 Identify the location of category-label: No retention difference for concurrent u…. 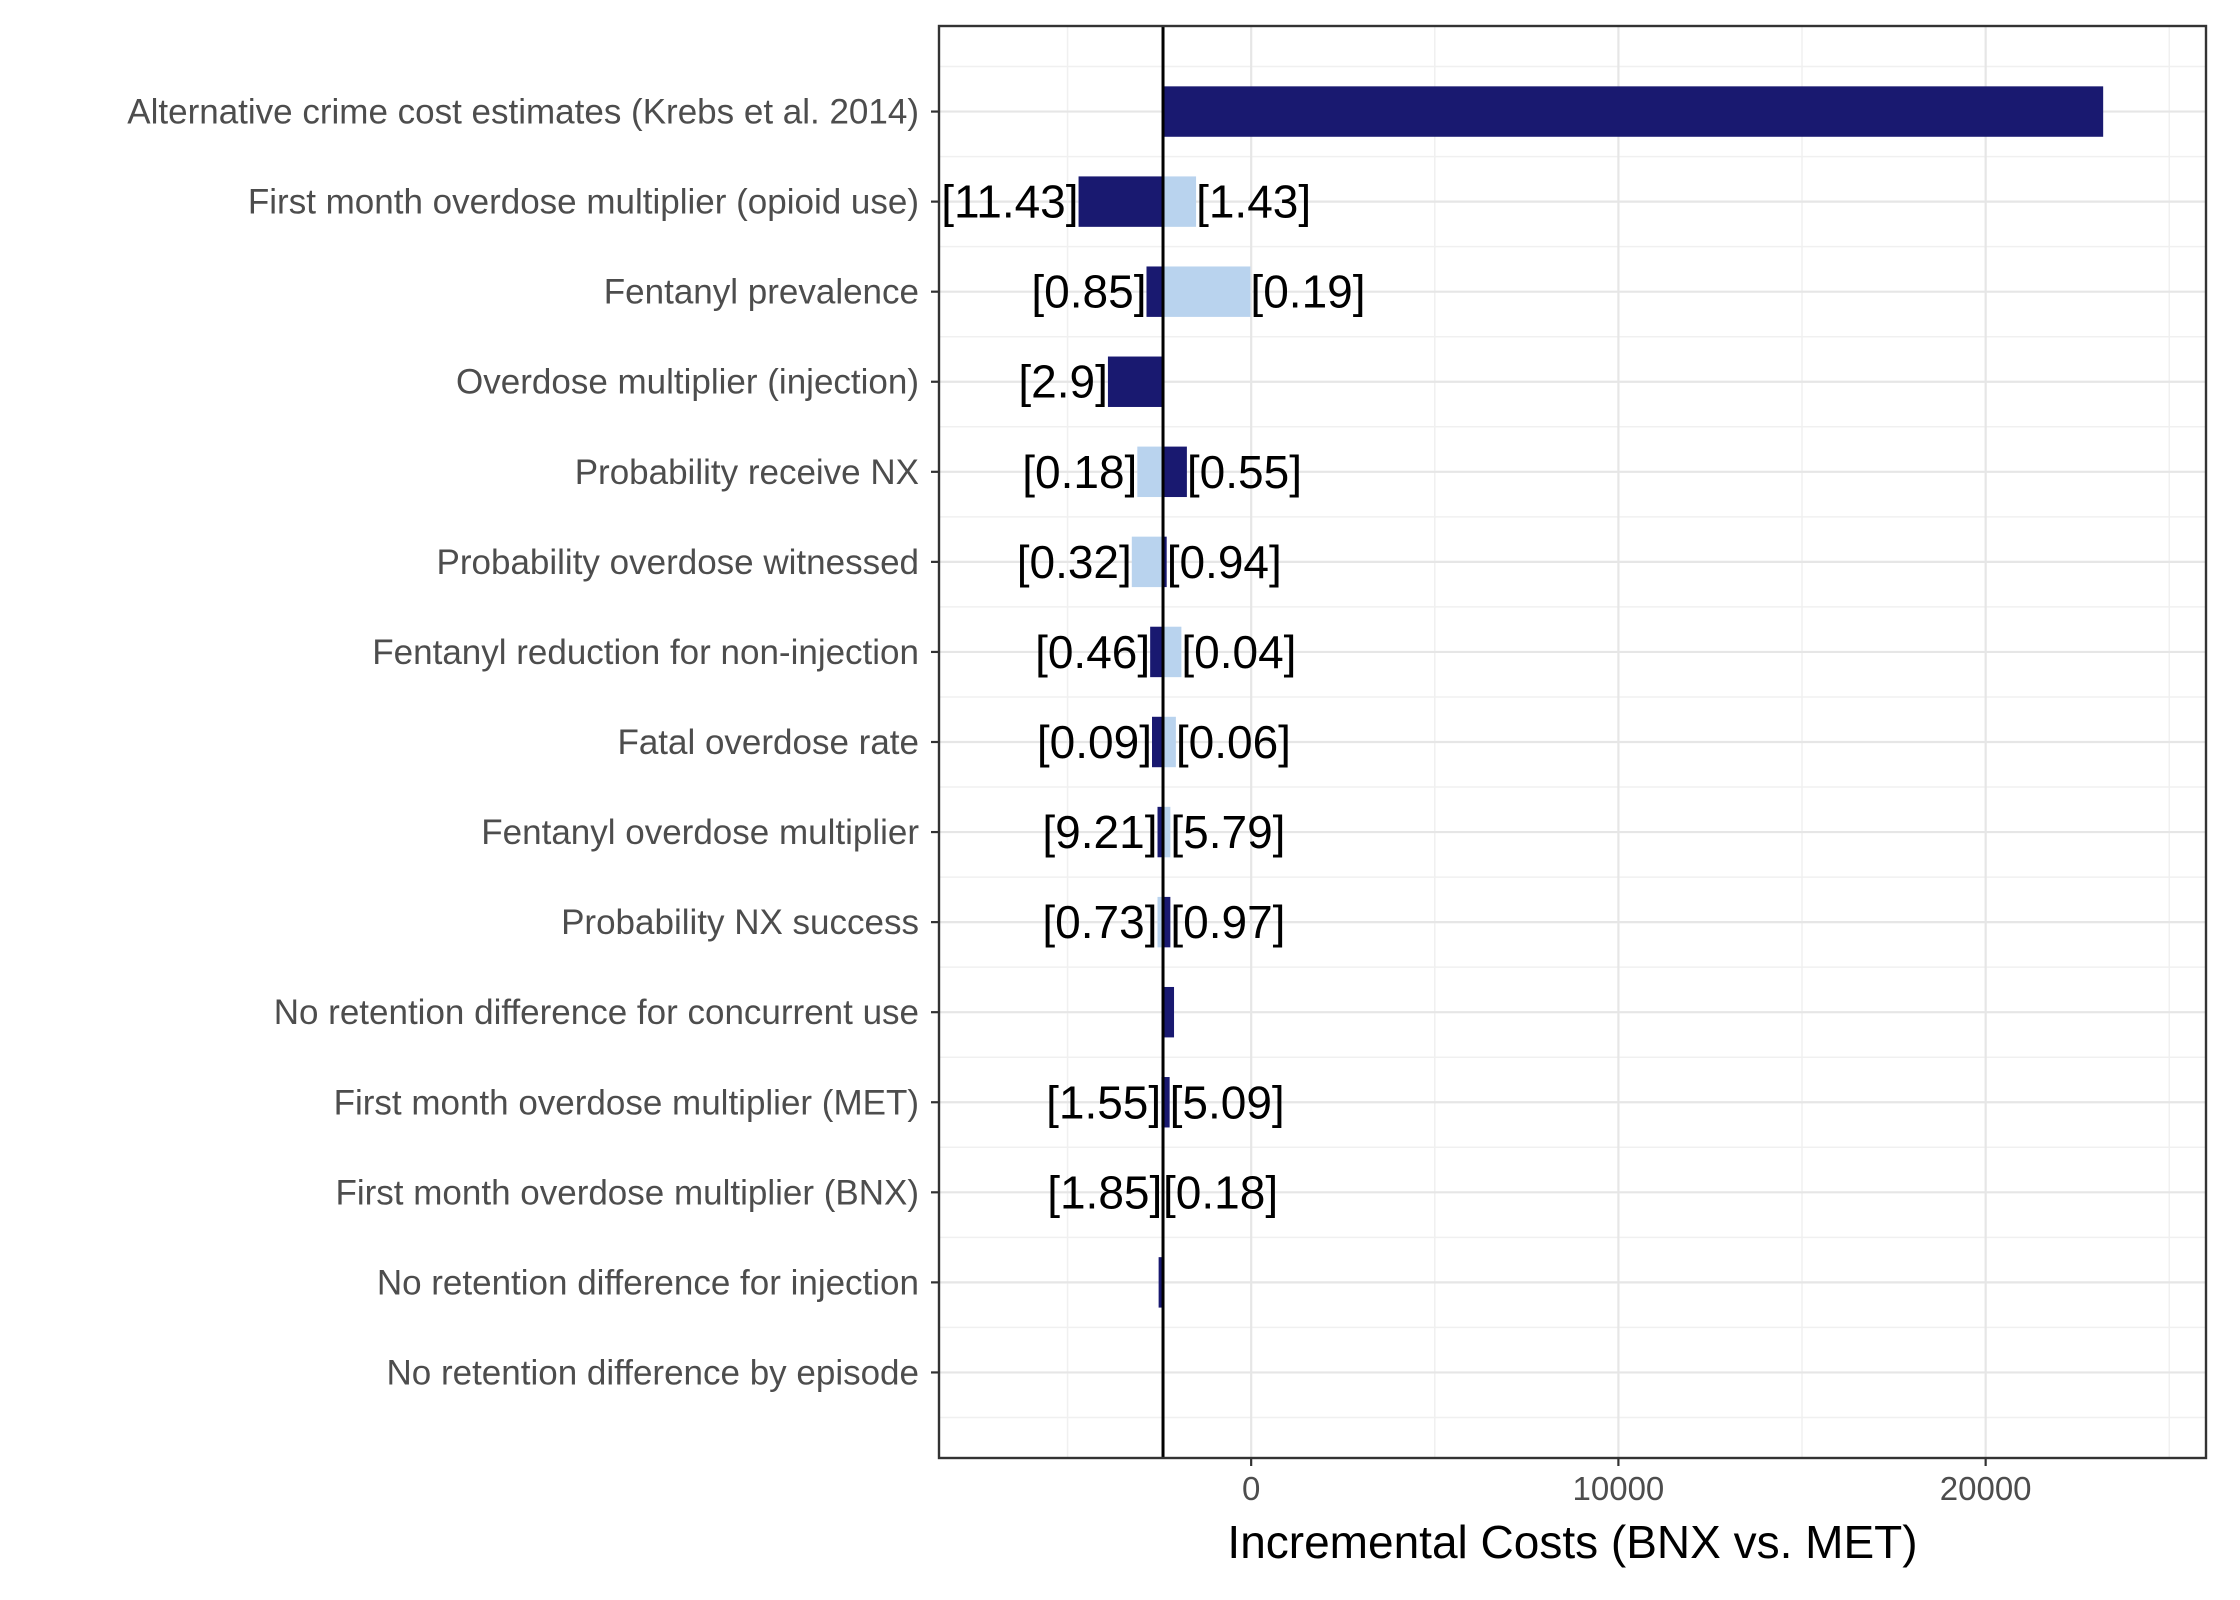
(596, 1012).